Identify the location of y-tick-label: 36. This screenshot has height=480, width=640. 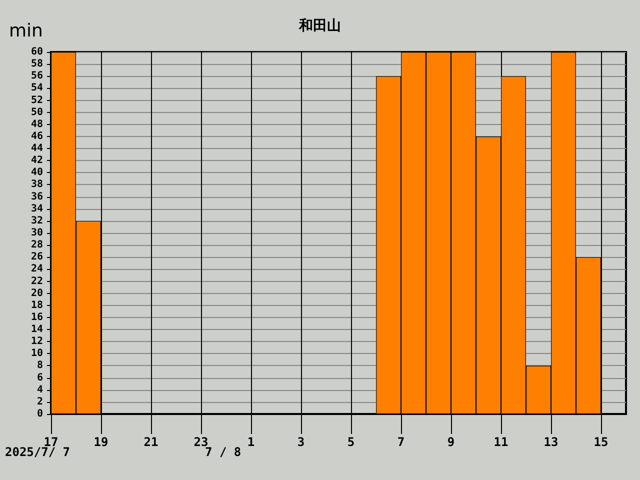
(36, 196).